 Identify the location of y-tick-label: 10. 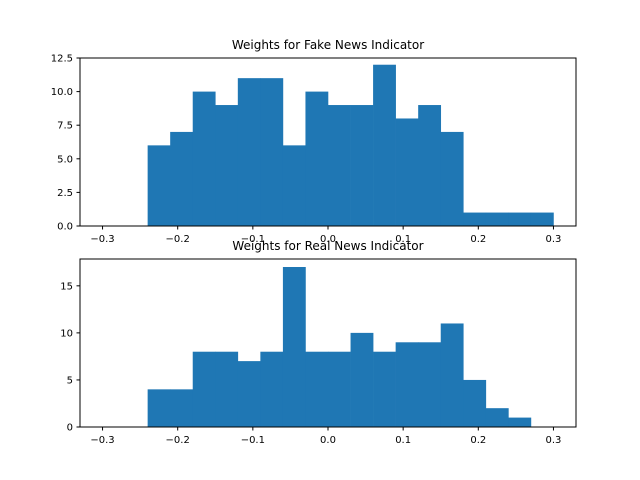
(66, 333).